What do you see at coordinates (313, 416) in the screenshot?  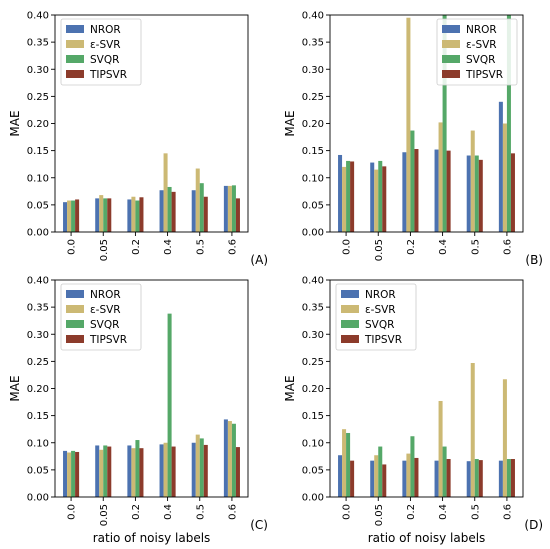 I see `y-tick-label: 0.15` at bounding box center [313, 416].